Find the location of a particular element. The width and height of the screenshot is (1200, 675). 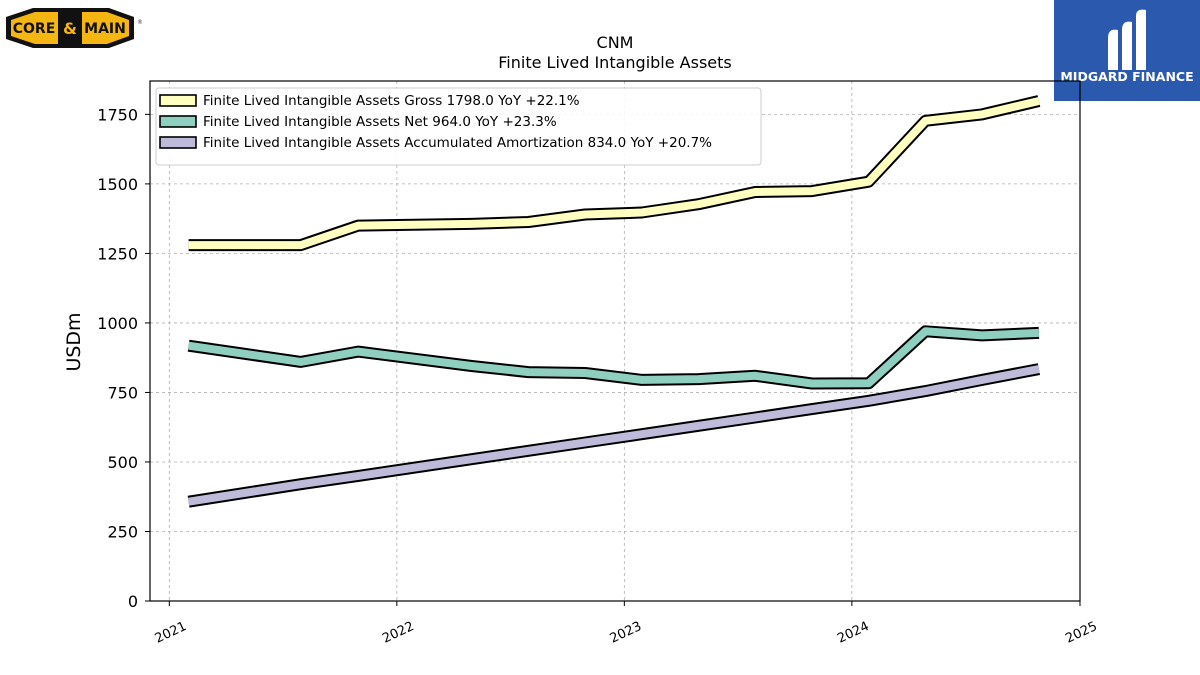

chart-subtitle: Finite Lived Intangible Assets is located at coordinates (614, 62).